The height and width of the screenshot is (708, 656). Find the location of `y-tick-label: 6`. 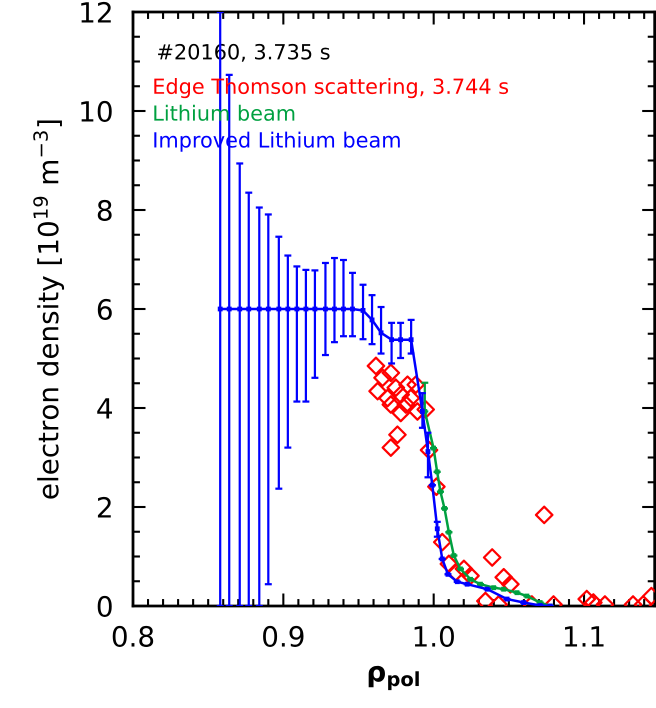

y-tick-label: 6 is located at coordinates (105, 309).